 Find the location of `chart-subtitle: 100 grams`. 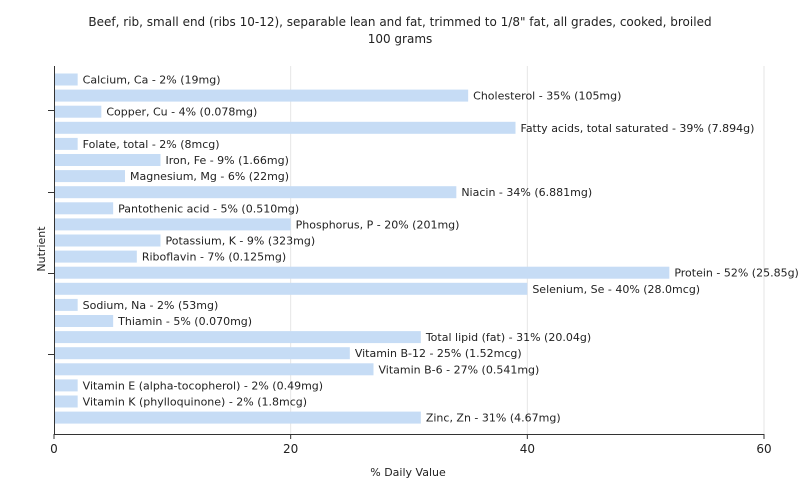

chart-subtitle: 100 grams is located at coordinates (400, 39).